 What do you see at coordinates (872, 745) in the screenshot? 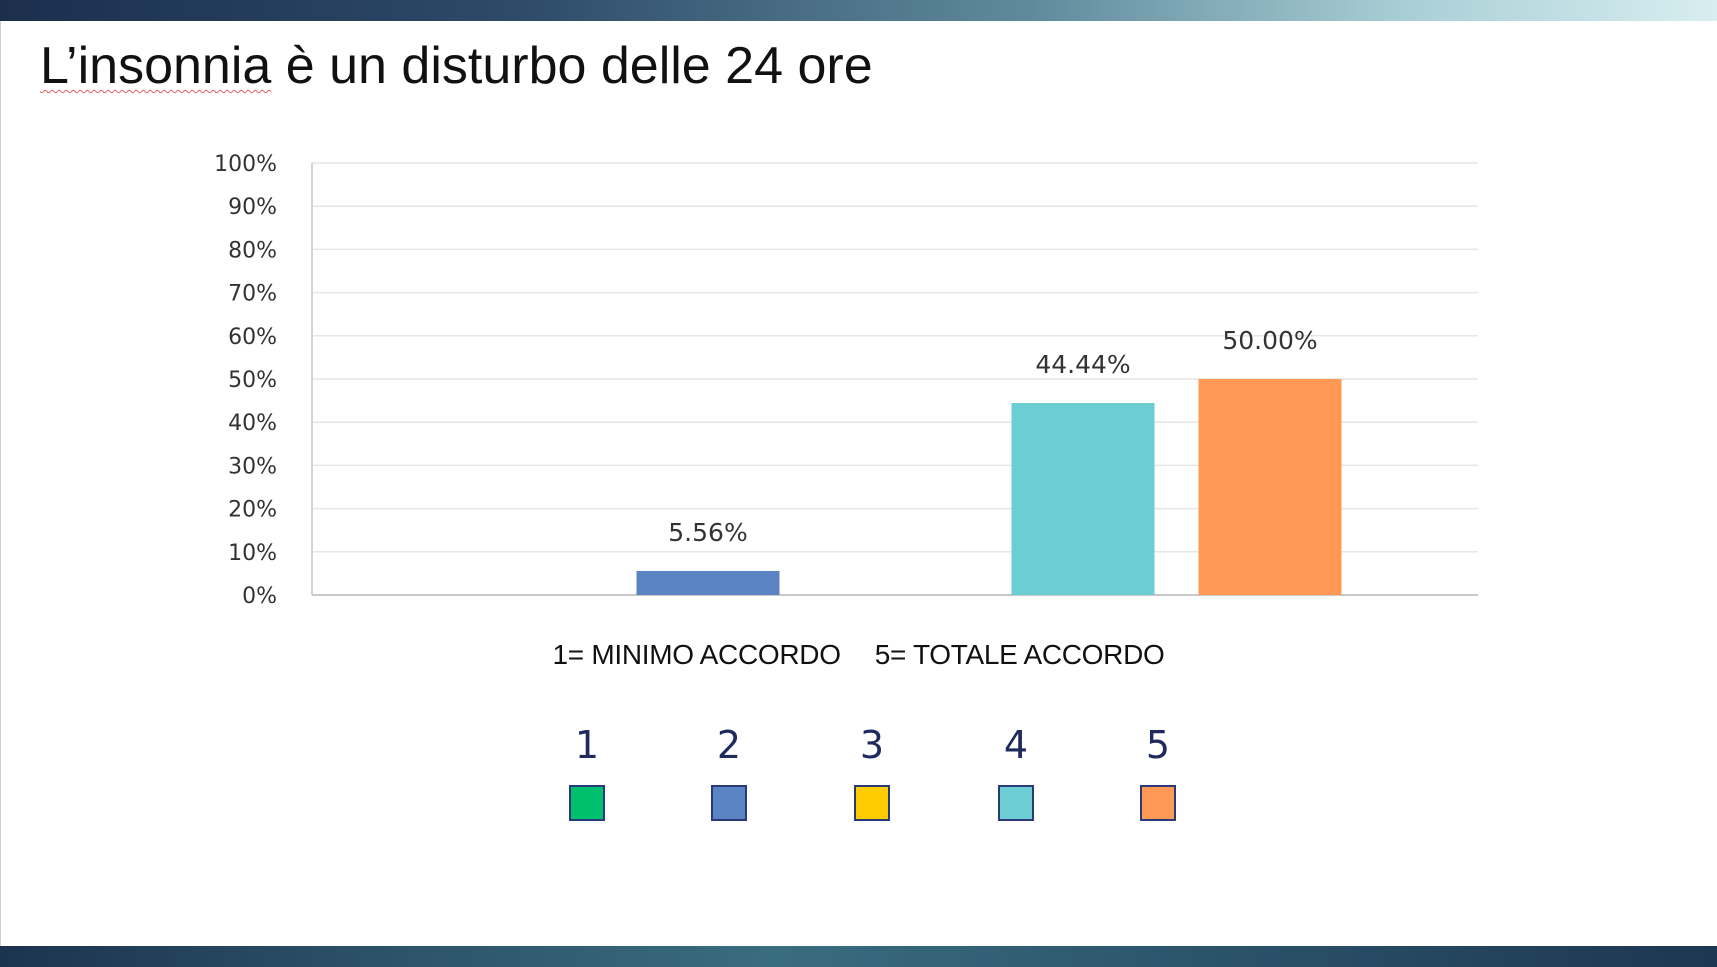
I see `legend-label-3: 3` at bounding box center [872, 745].